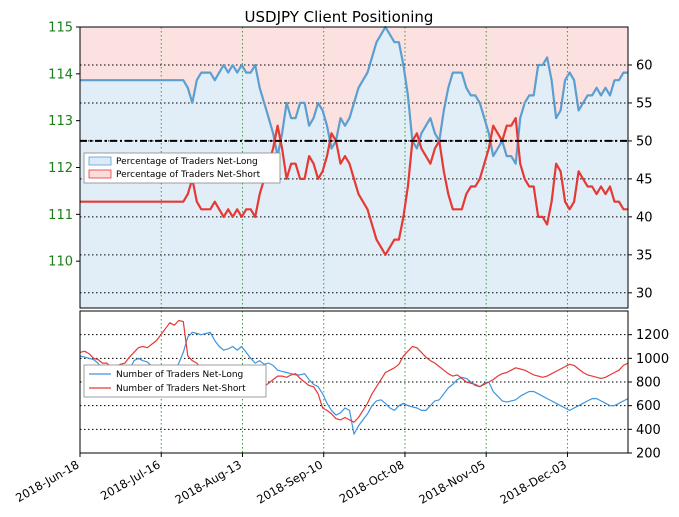 The height and width of the screenshot is (517, 679). I want to click on pct-tick-label: 30, so click(644, 293).